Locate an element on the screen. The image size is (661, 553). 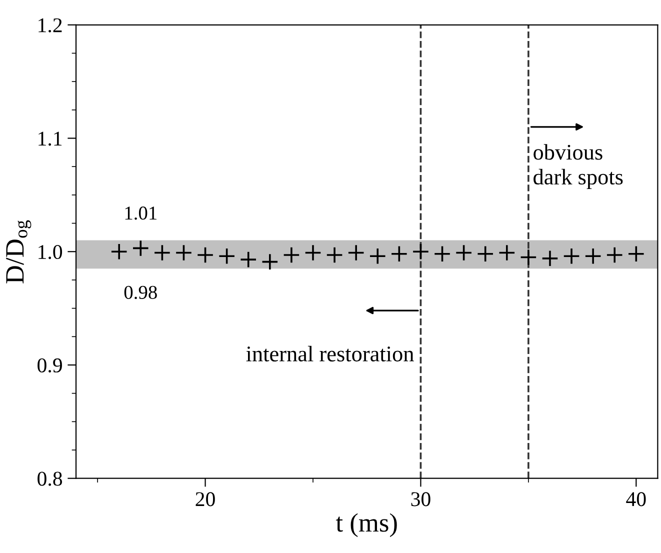
x-tick-label: 20 is located at coordinates (205, 499).